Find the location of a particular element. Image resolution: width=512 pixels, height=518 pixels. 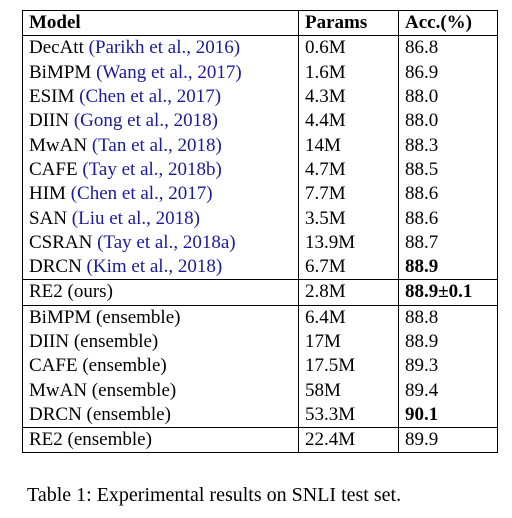

model-cell: MwAN (ensemble) is located at coordinates (160, 390).